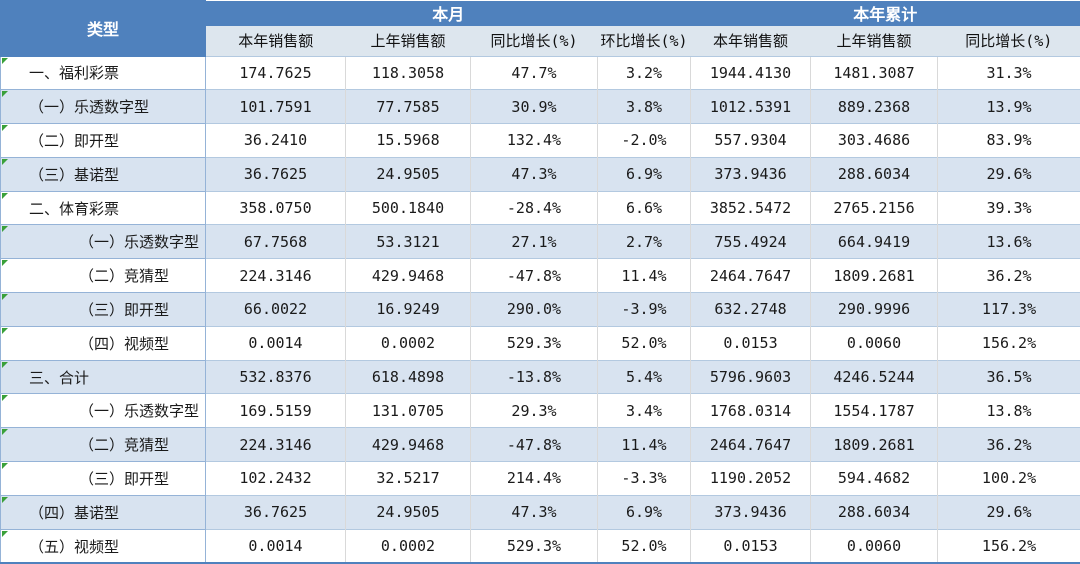 This screenshot has height=564, width=1080. What do you see at coordinates (751, 242) in the screenshot?
I see `data-cell: 755.4924` at bounding box center [751, 242].